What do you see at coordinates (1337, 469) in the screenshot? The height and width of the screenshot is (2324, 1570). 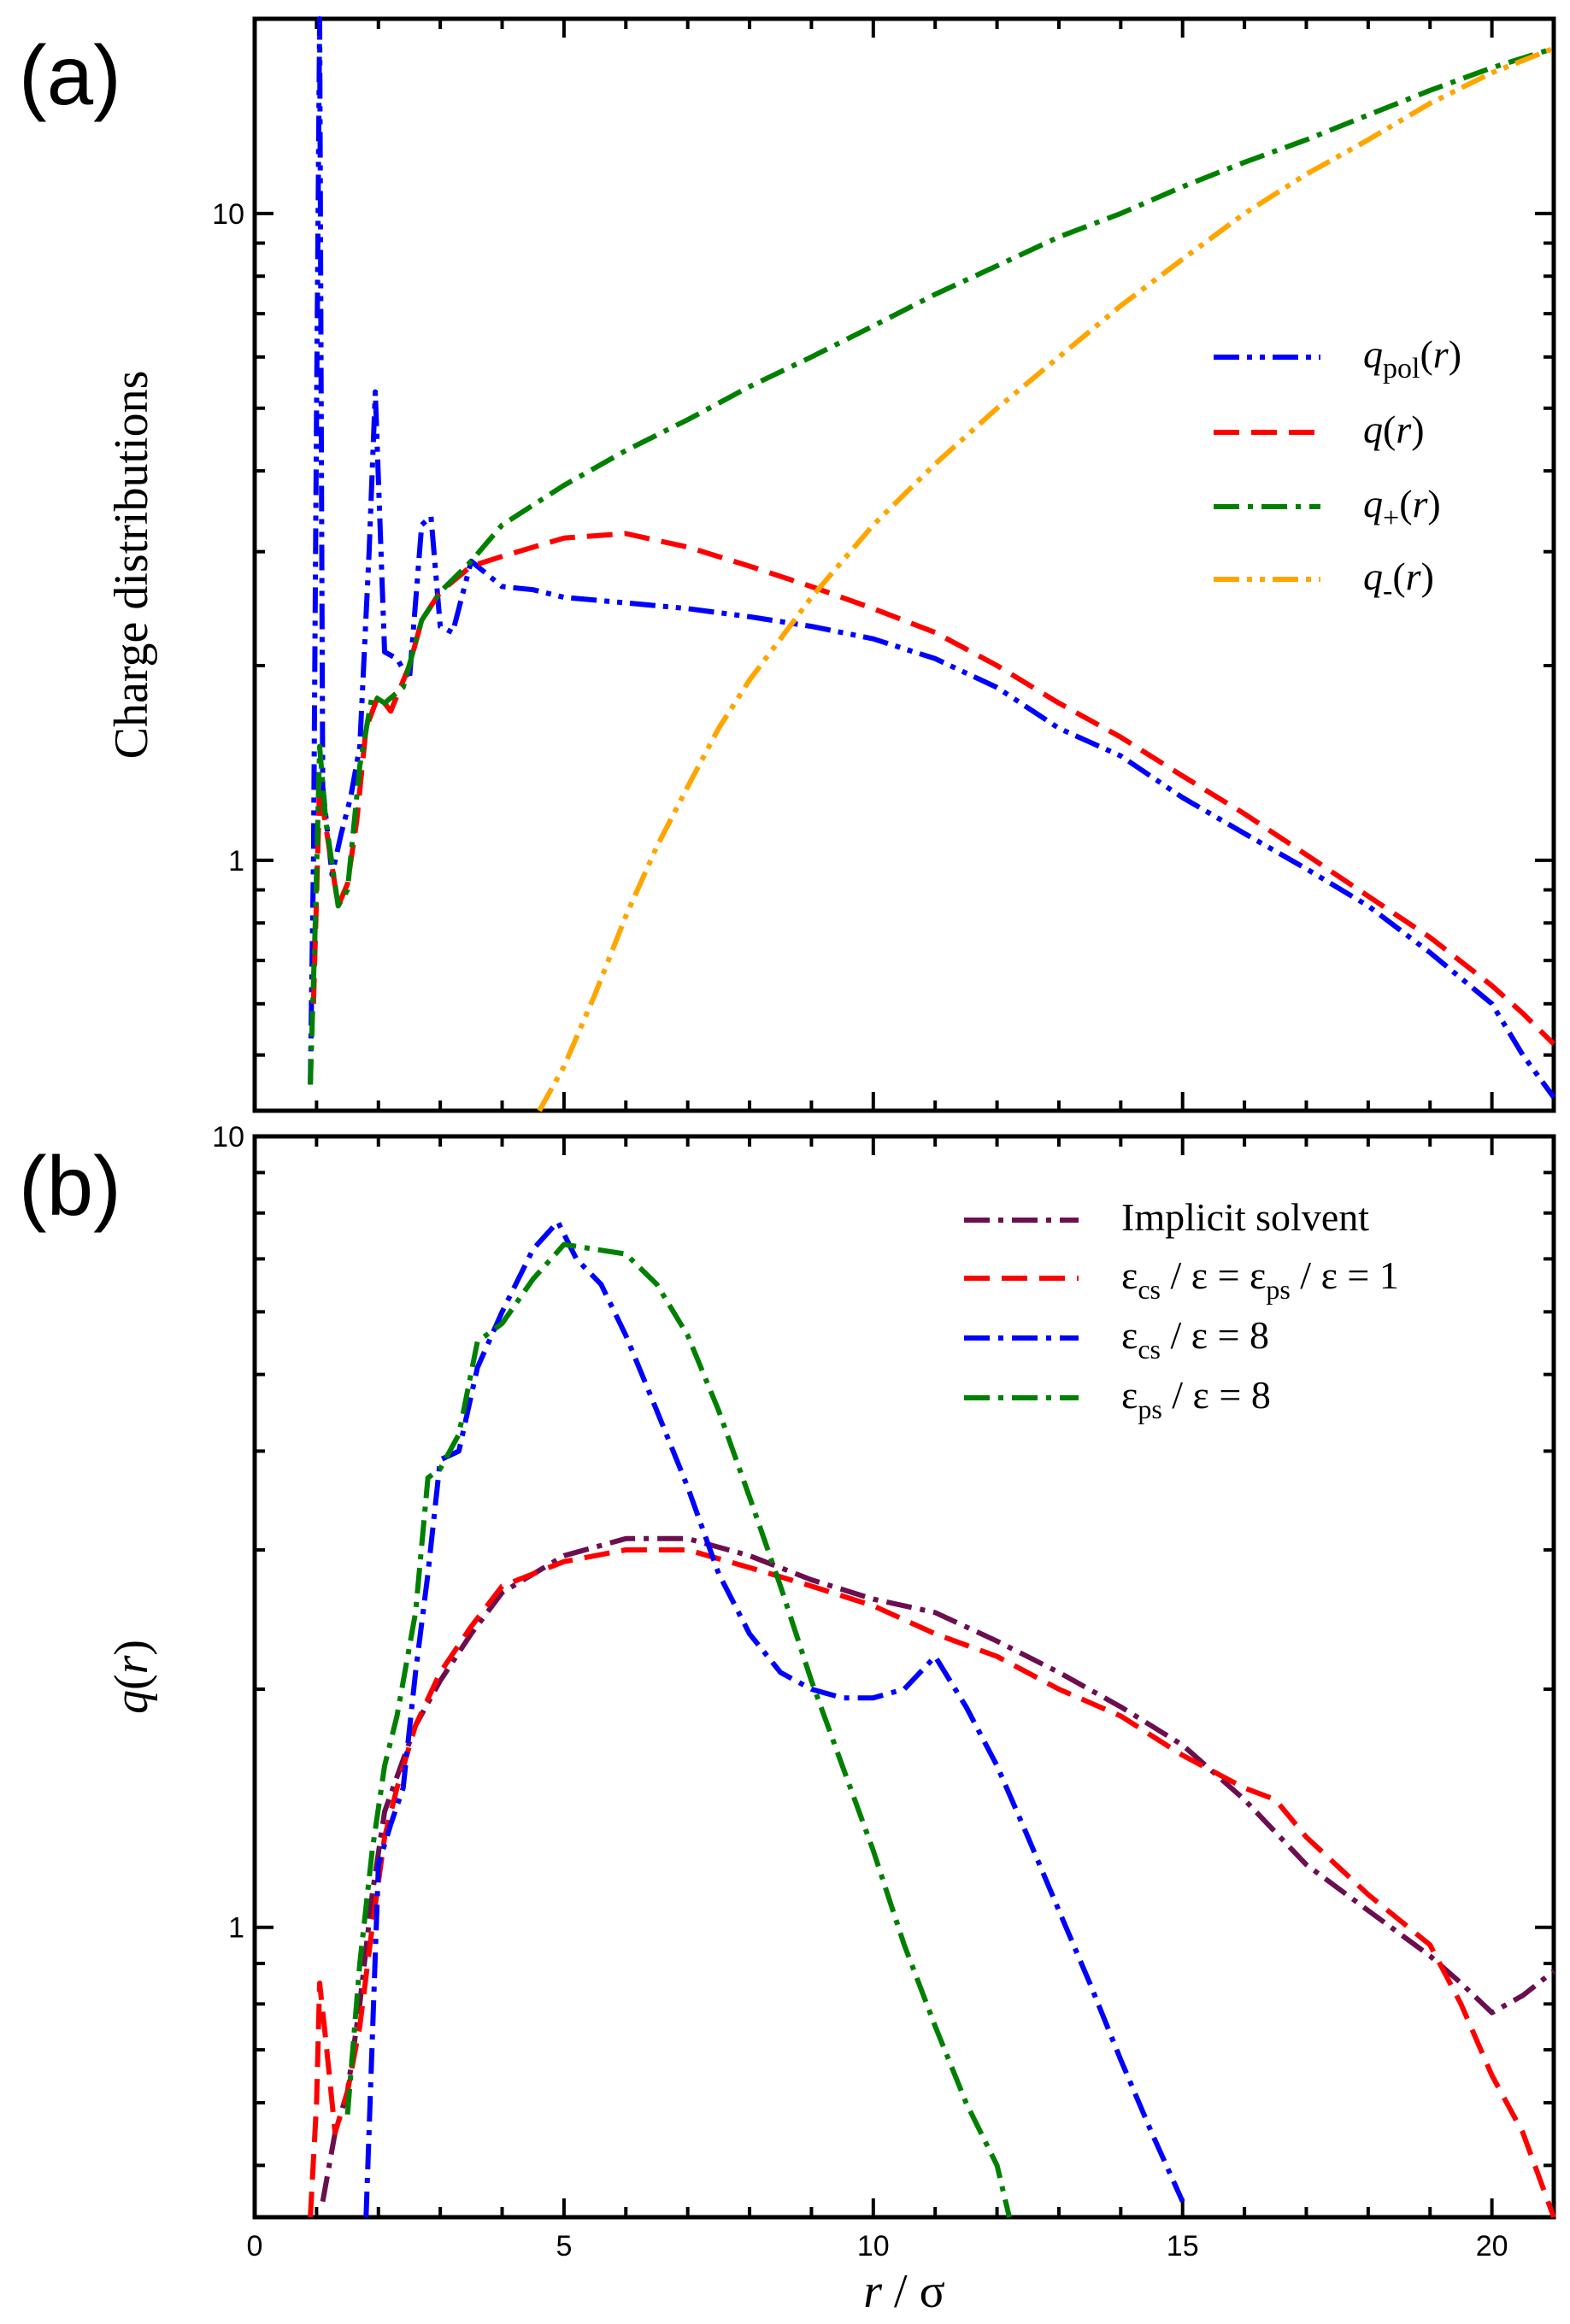 I see `panel-a-legend: qpol(r) q(r) q+(r) q-(r)` at bounding box center [1337, 469].